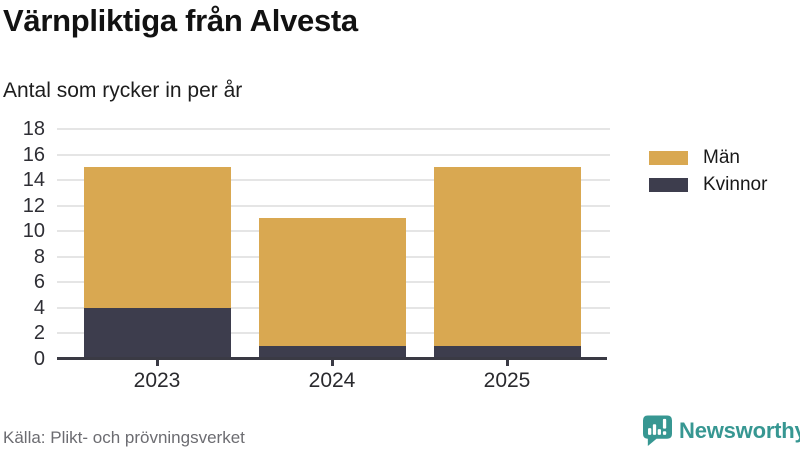  What do you see at coordinates (180, 20) in the screenshot?
I see `chart-title: Värnpliktiga från Alvesta` at bounding box center [180, 20].